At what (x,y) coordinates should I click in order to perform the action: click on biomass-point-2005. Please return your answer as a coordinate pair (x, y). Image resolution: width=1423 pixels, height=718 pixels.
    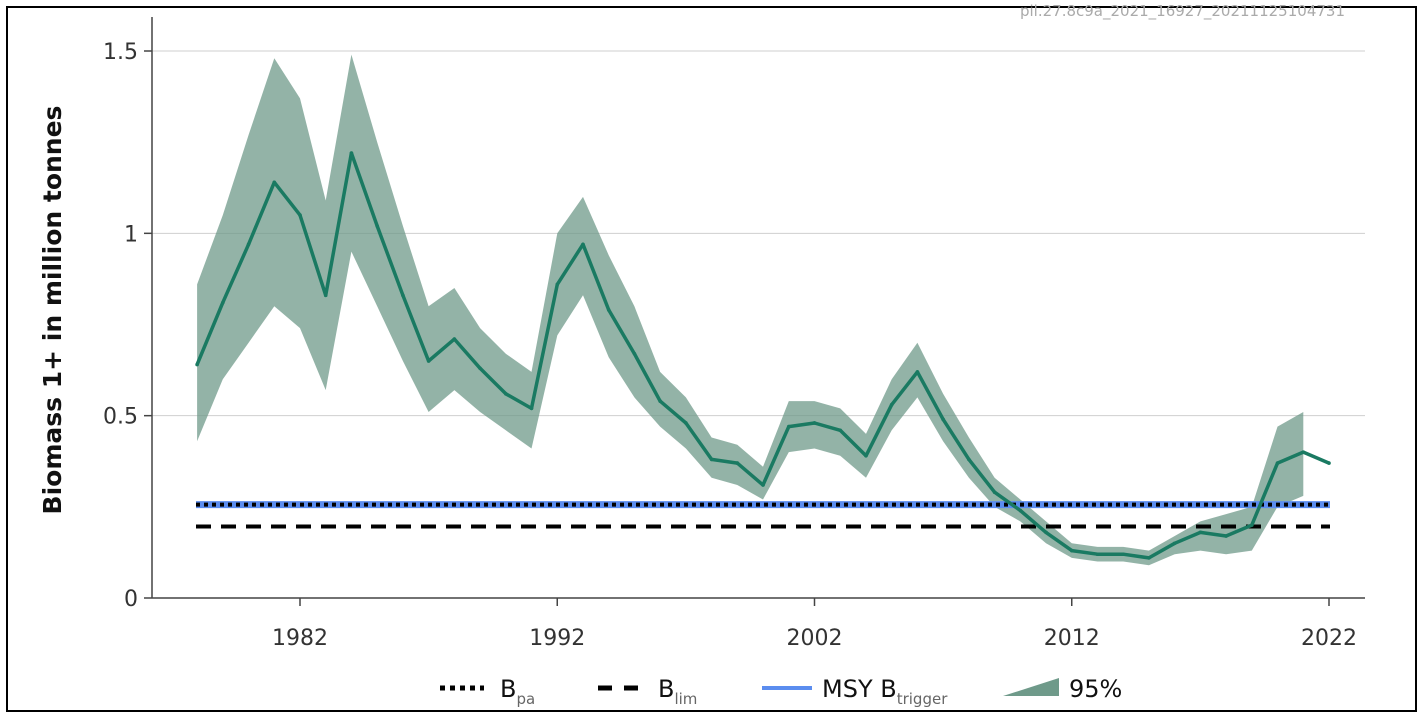
    Looking at the image, I should click on (891, 404).